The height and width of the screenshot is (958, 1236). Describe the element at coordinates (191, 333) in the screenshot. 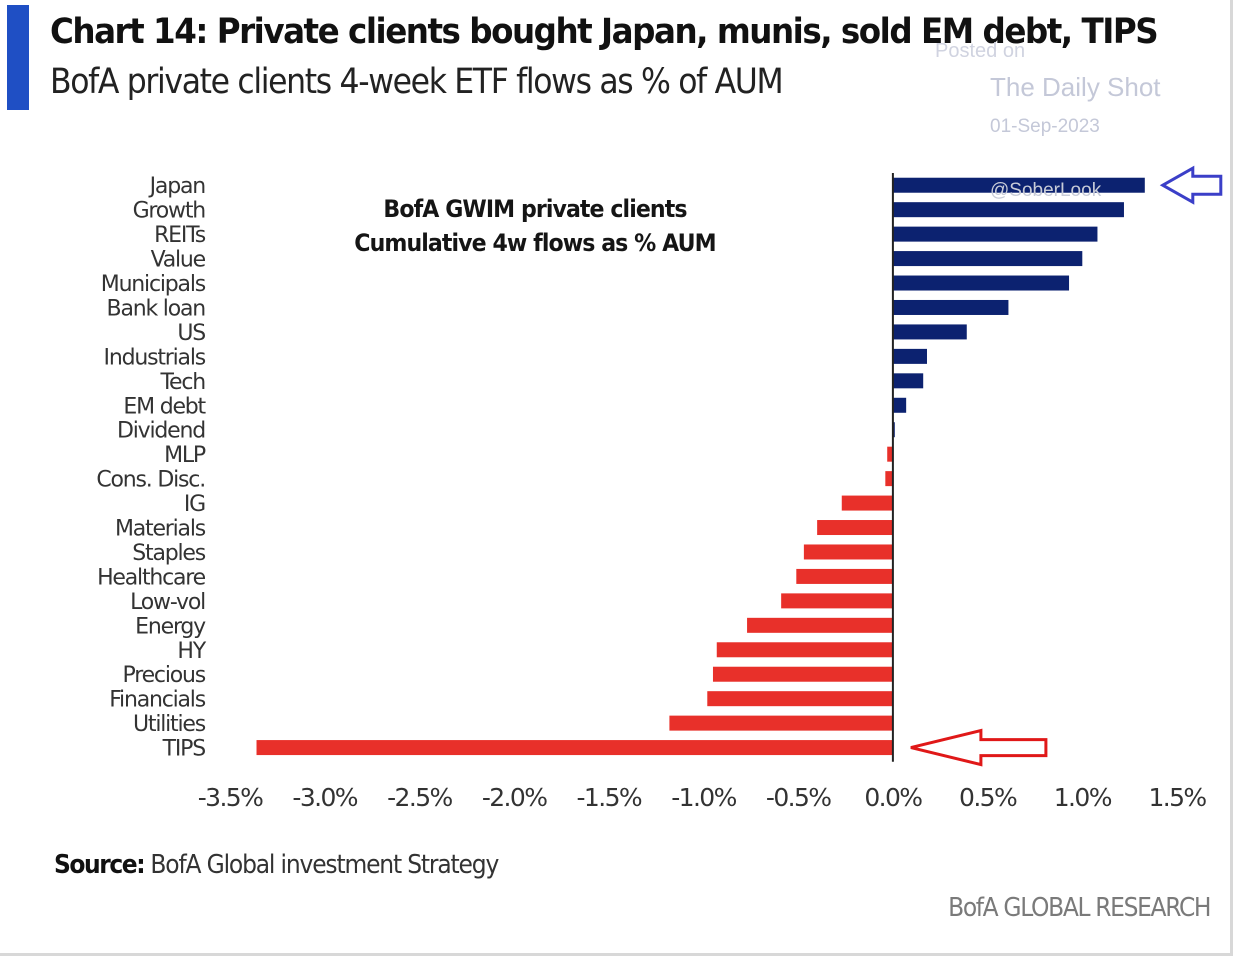

I see `category-label: US` at that location.